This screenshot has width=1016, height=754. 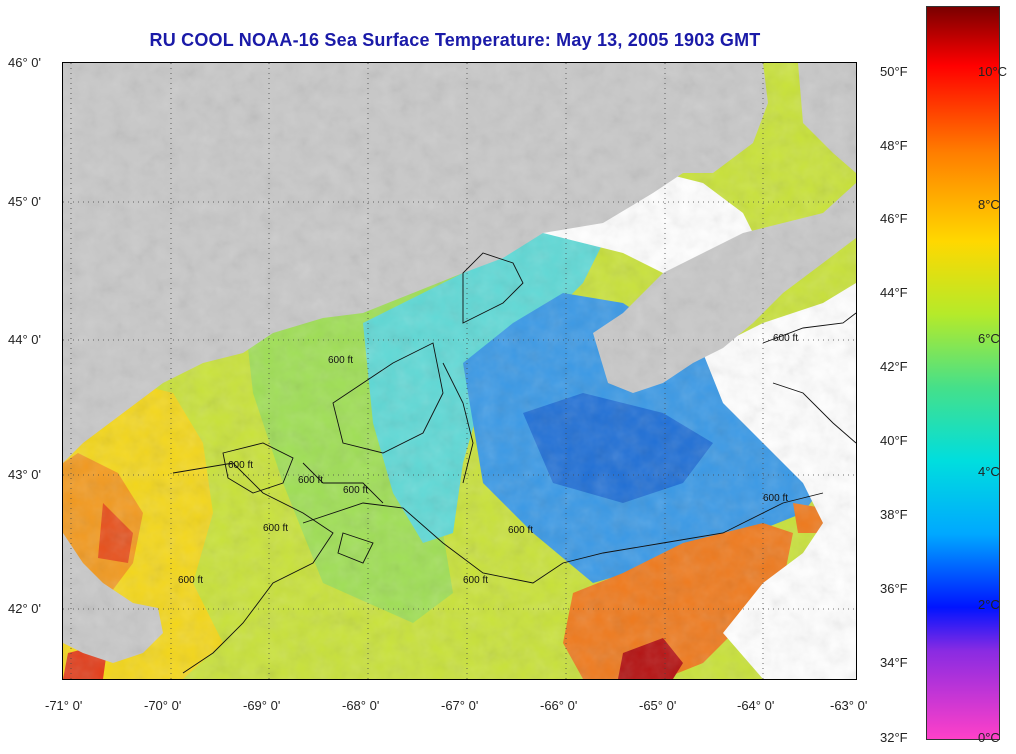 I want to click on lon-label-67: -67° 0', so click(x=460, y=705).